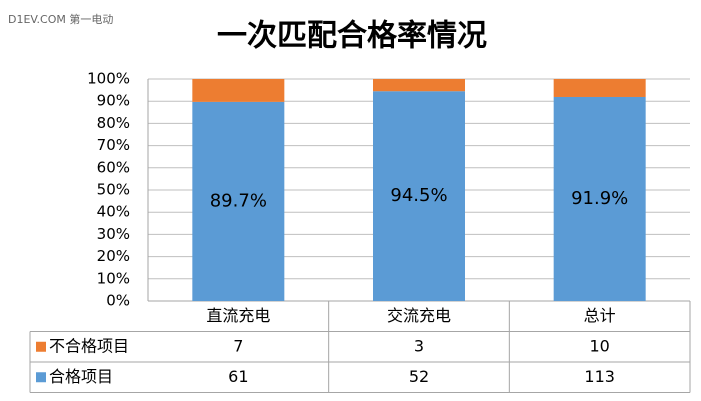 This screenshot has height=401, width=701. I want to click on table-cell: 7, so click(238, 345).